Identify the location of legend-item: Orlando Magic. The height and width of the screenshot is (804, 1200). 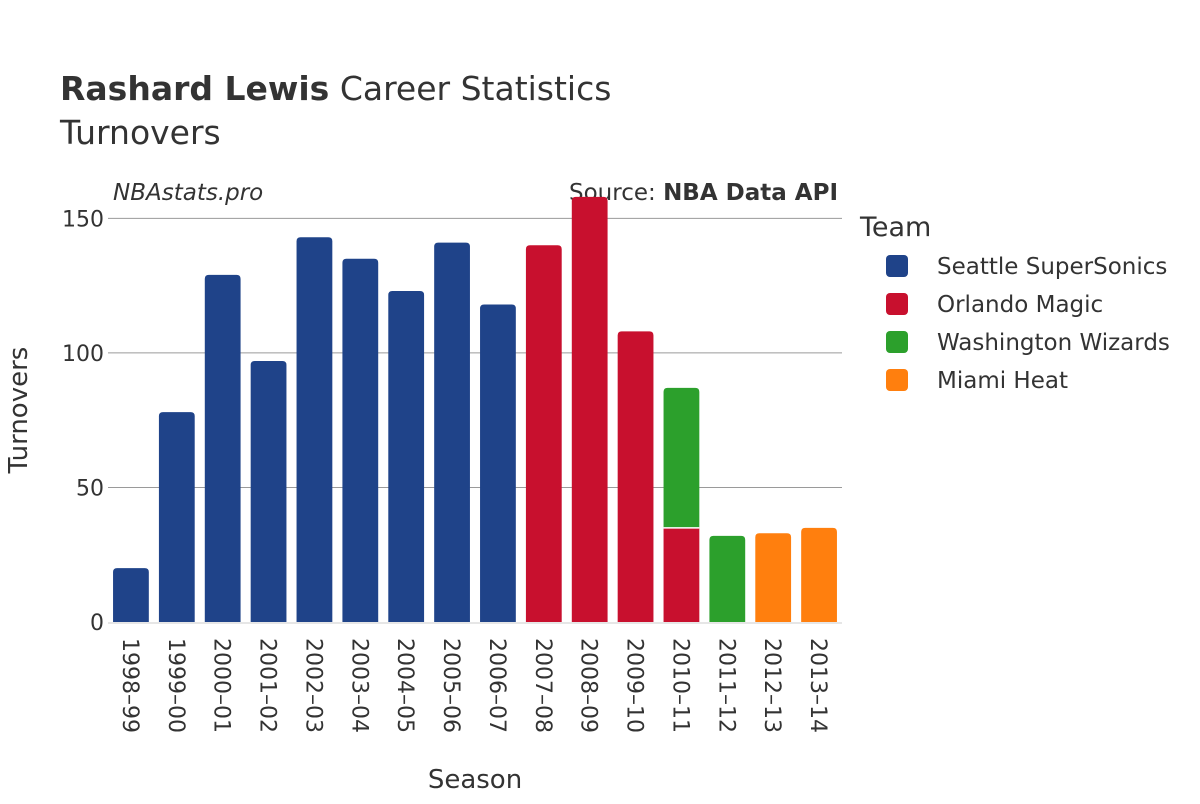
(994, 305).